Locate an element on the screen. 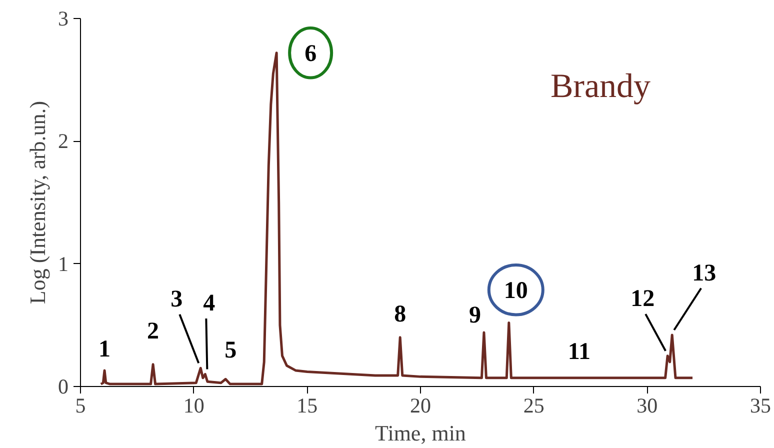 Image resolution: width=774 pixels, height=448 pixels. annotation: 3 is located at coordinates (176, 299).